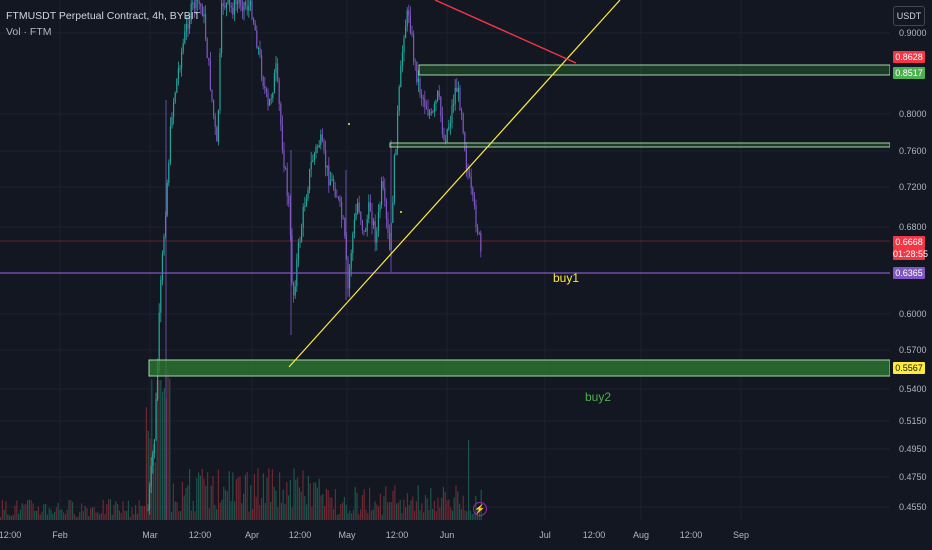 This screenshot has width=932, height=550. Describe the element at coordinates (913, 187) in the screenshot. I see `price-tick: 0.7200` at that location.